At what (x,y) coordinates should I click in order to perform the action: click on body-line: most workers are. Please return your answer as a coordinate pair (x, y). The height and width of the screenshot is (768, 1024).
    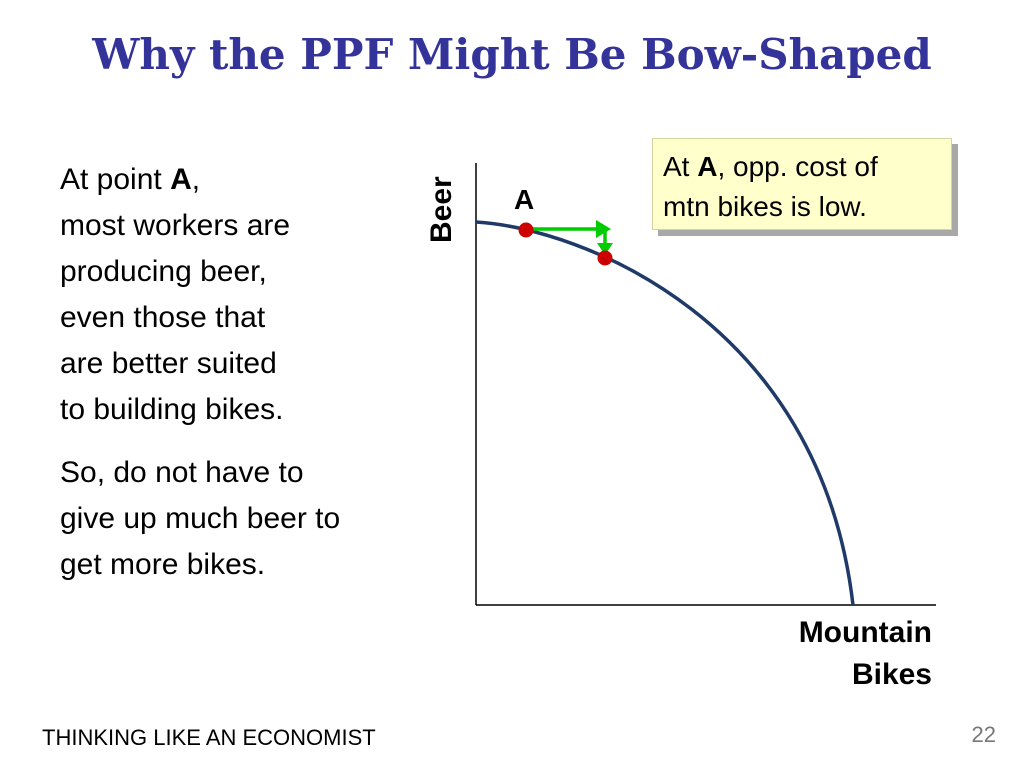
    Looking at the image, I should click on (175, 225).